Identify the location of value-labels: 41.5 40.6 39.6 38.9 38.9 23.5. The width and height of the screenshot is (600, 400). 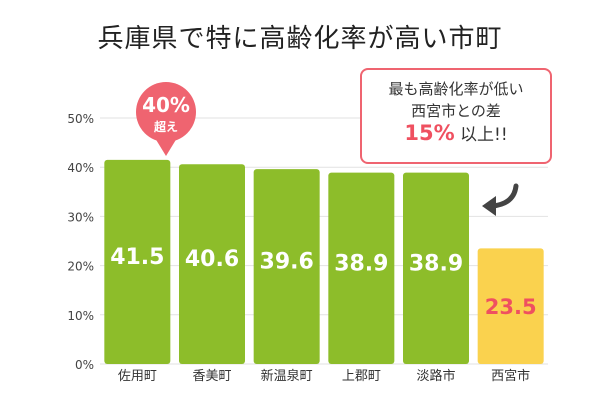
(323, 282).